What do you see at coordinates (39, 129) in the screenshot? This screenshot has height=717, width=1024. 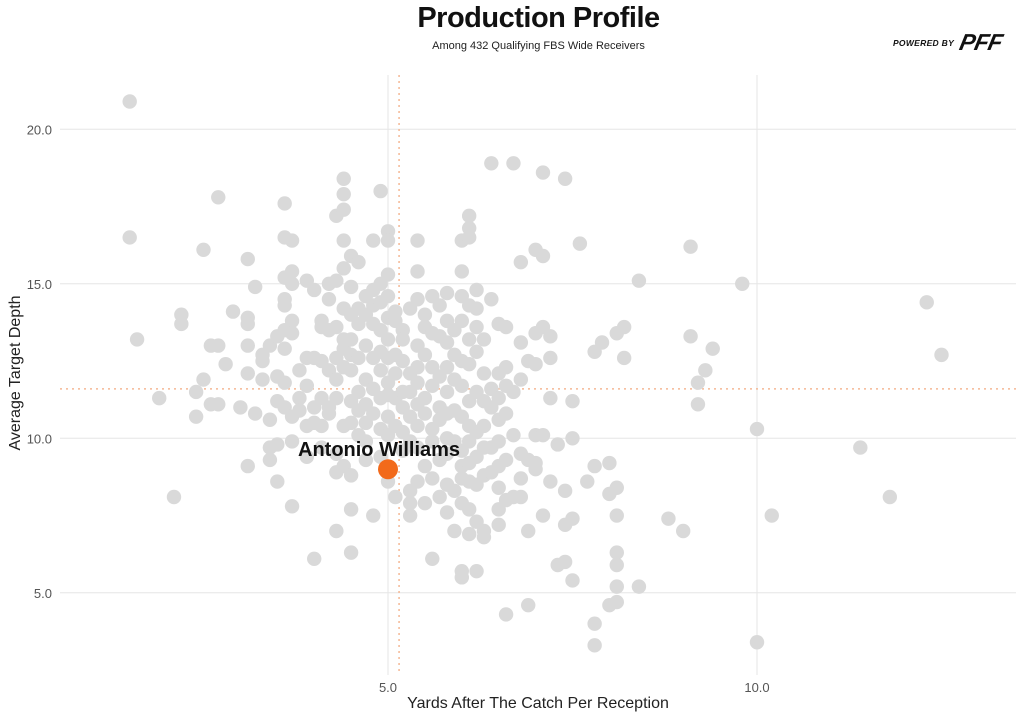 I see `y-tick-label: 20.0` at bounding box center [39, 129].